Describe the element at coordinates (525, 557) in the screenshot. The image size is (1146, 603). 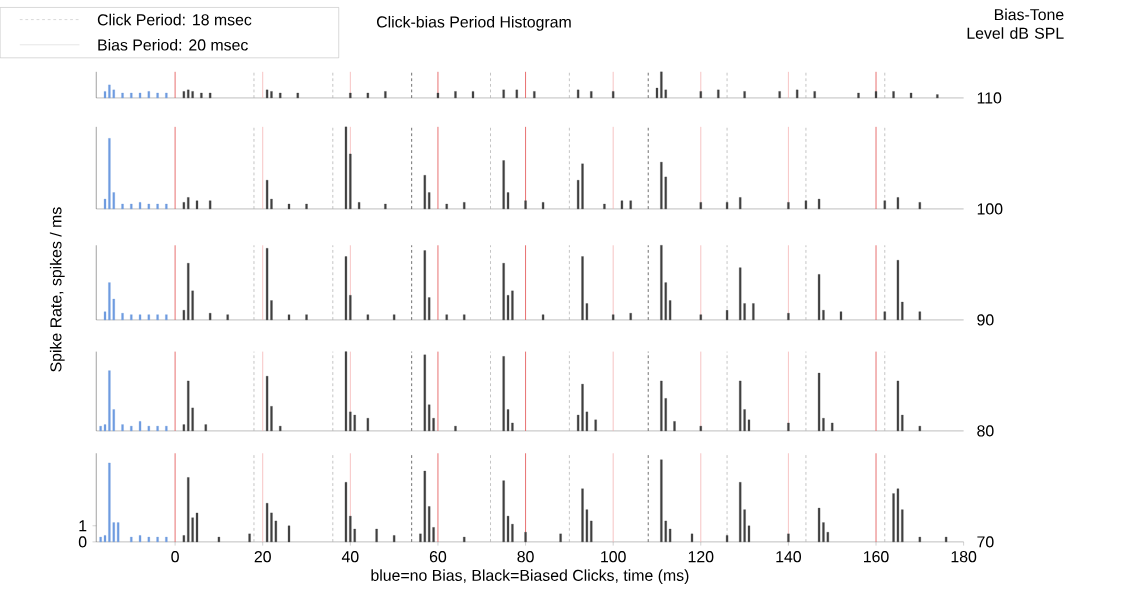
I see `x-tick-label: 80` at that location.